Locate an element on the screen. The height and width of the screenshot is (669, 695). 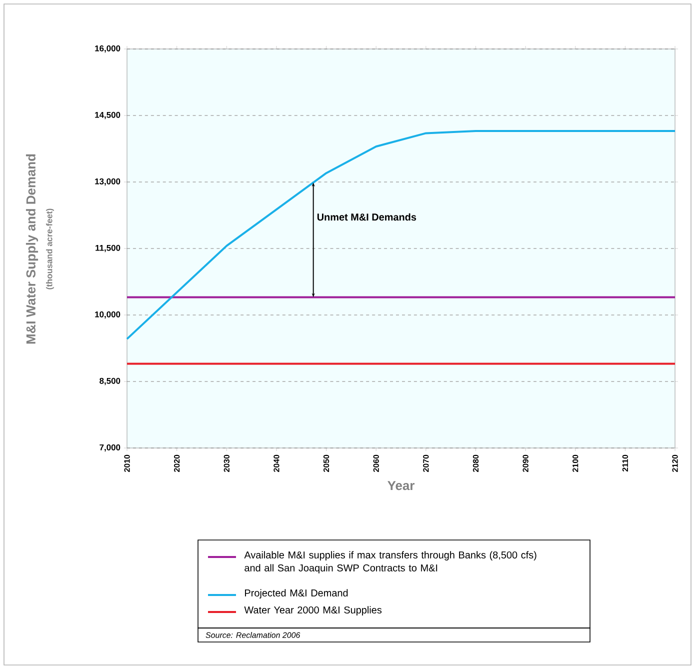
y-tick-label: 13,000 is located at coordinates (107, 182).